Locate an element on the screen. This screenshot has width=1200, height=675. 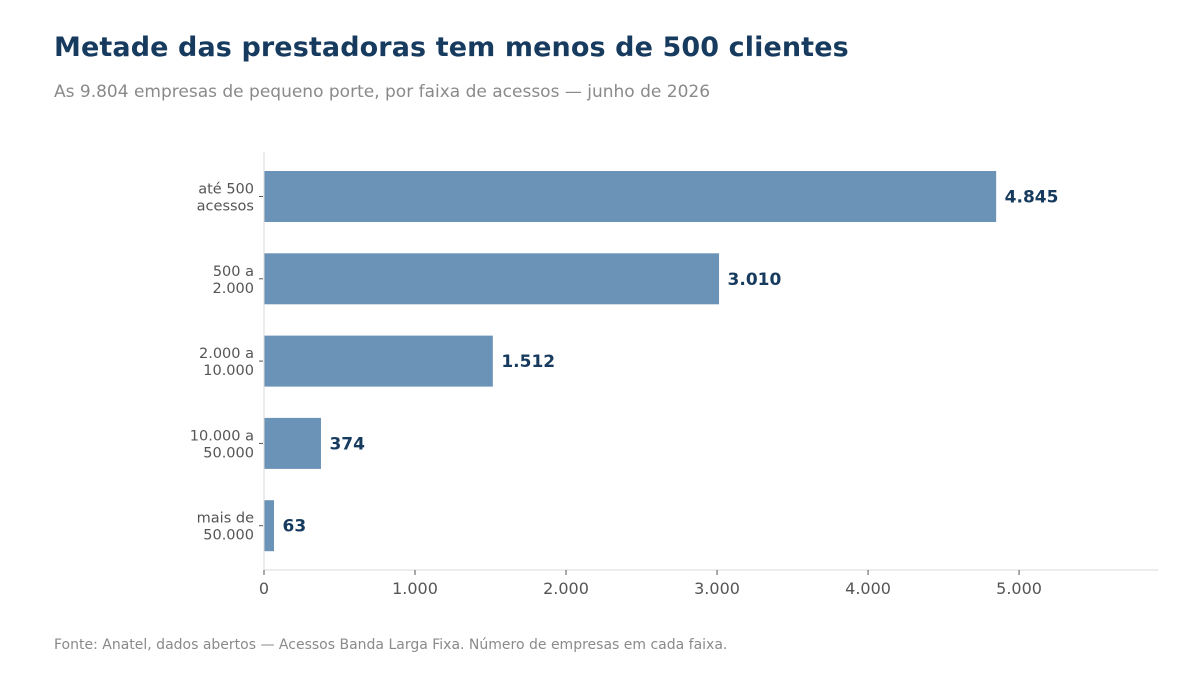
value-label: 4.845 is located at coordinates (1032, 198).